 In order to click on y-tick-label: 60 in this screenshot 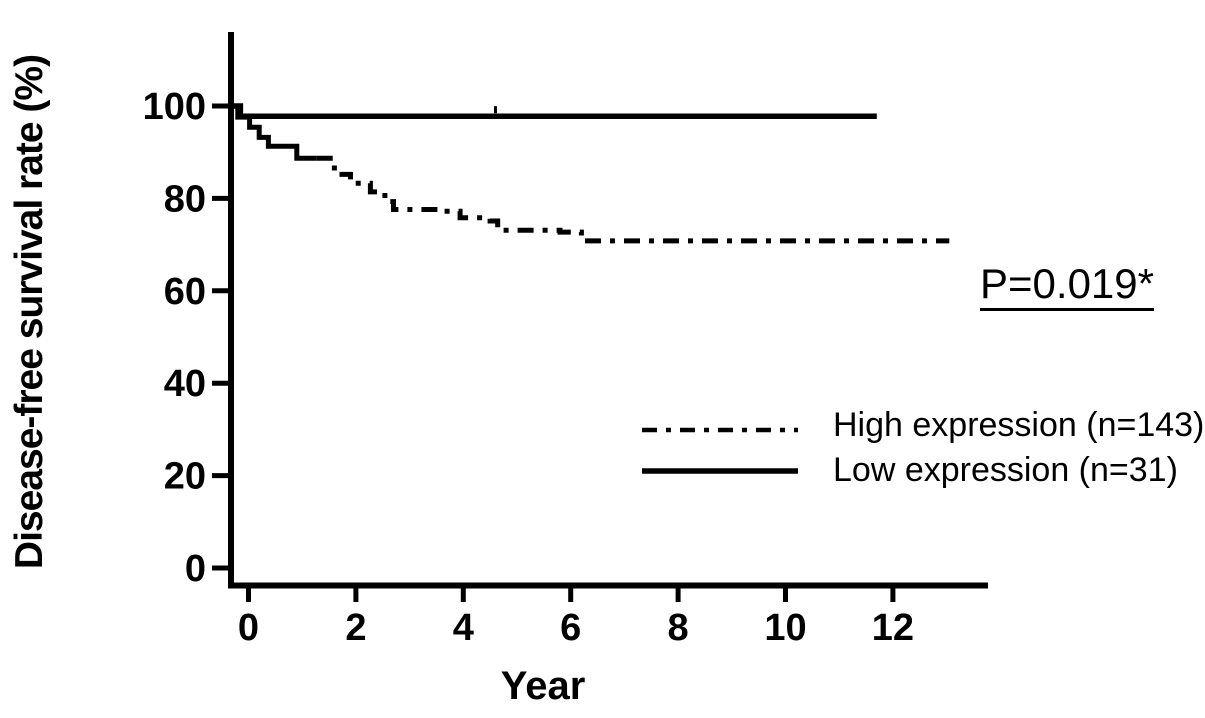, I will do `click(185, 292)`.